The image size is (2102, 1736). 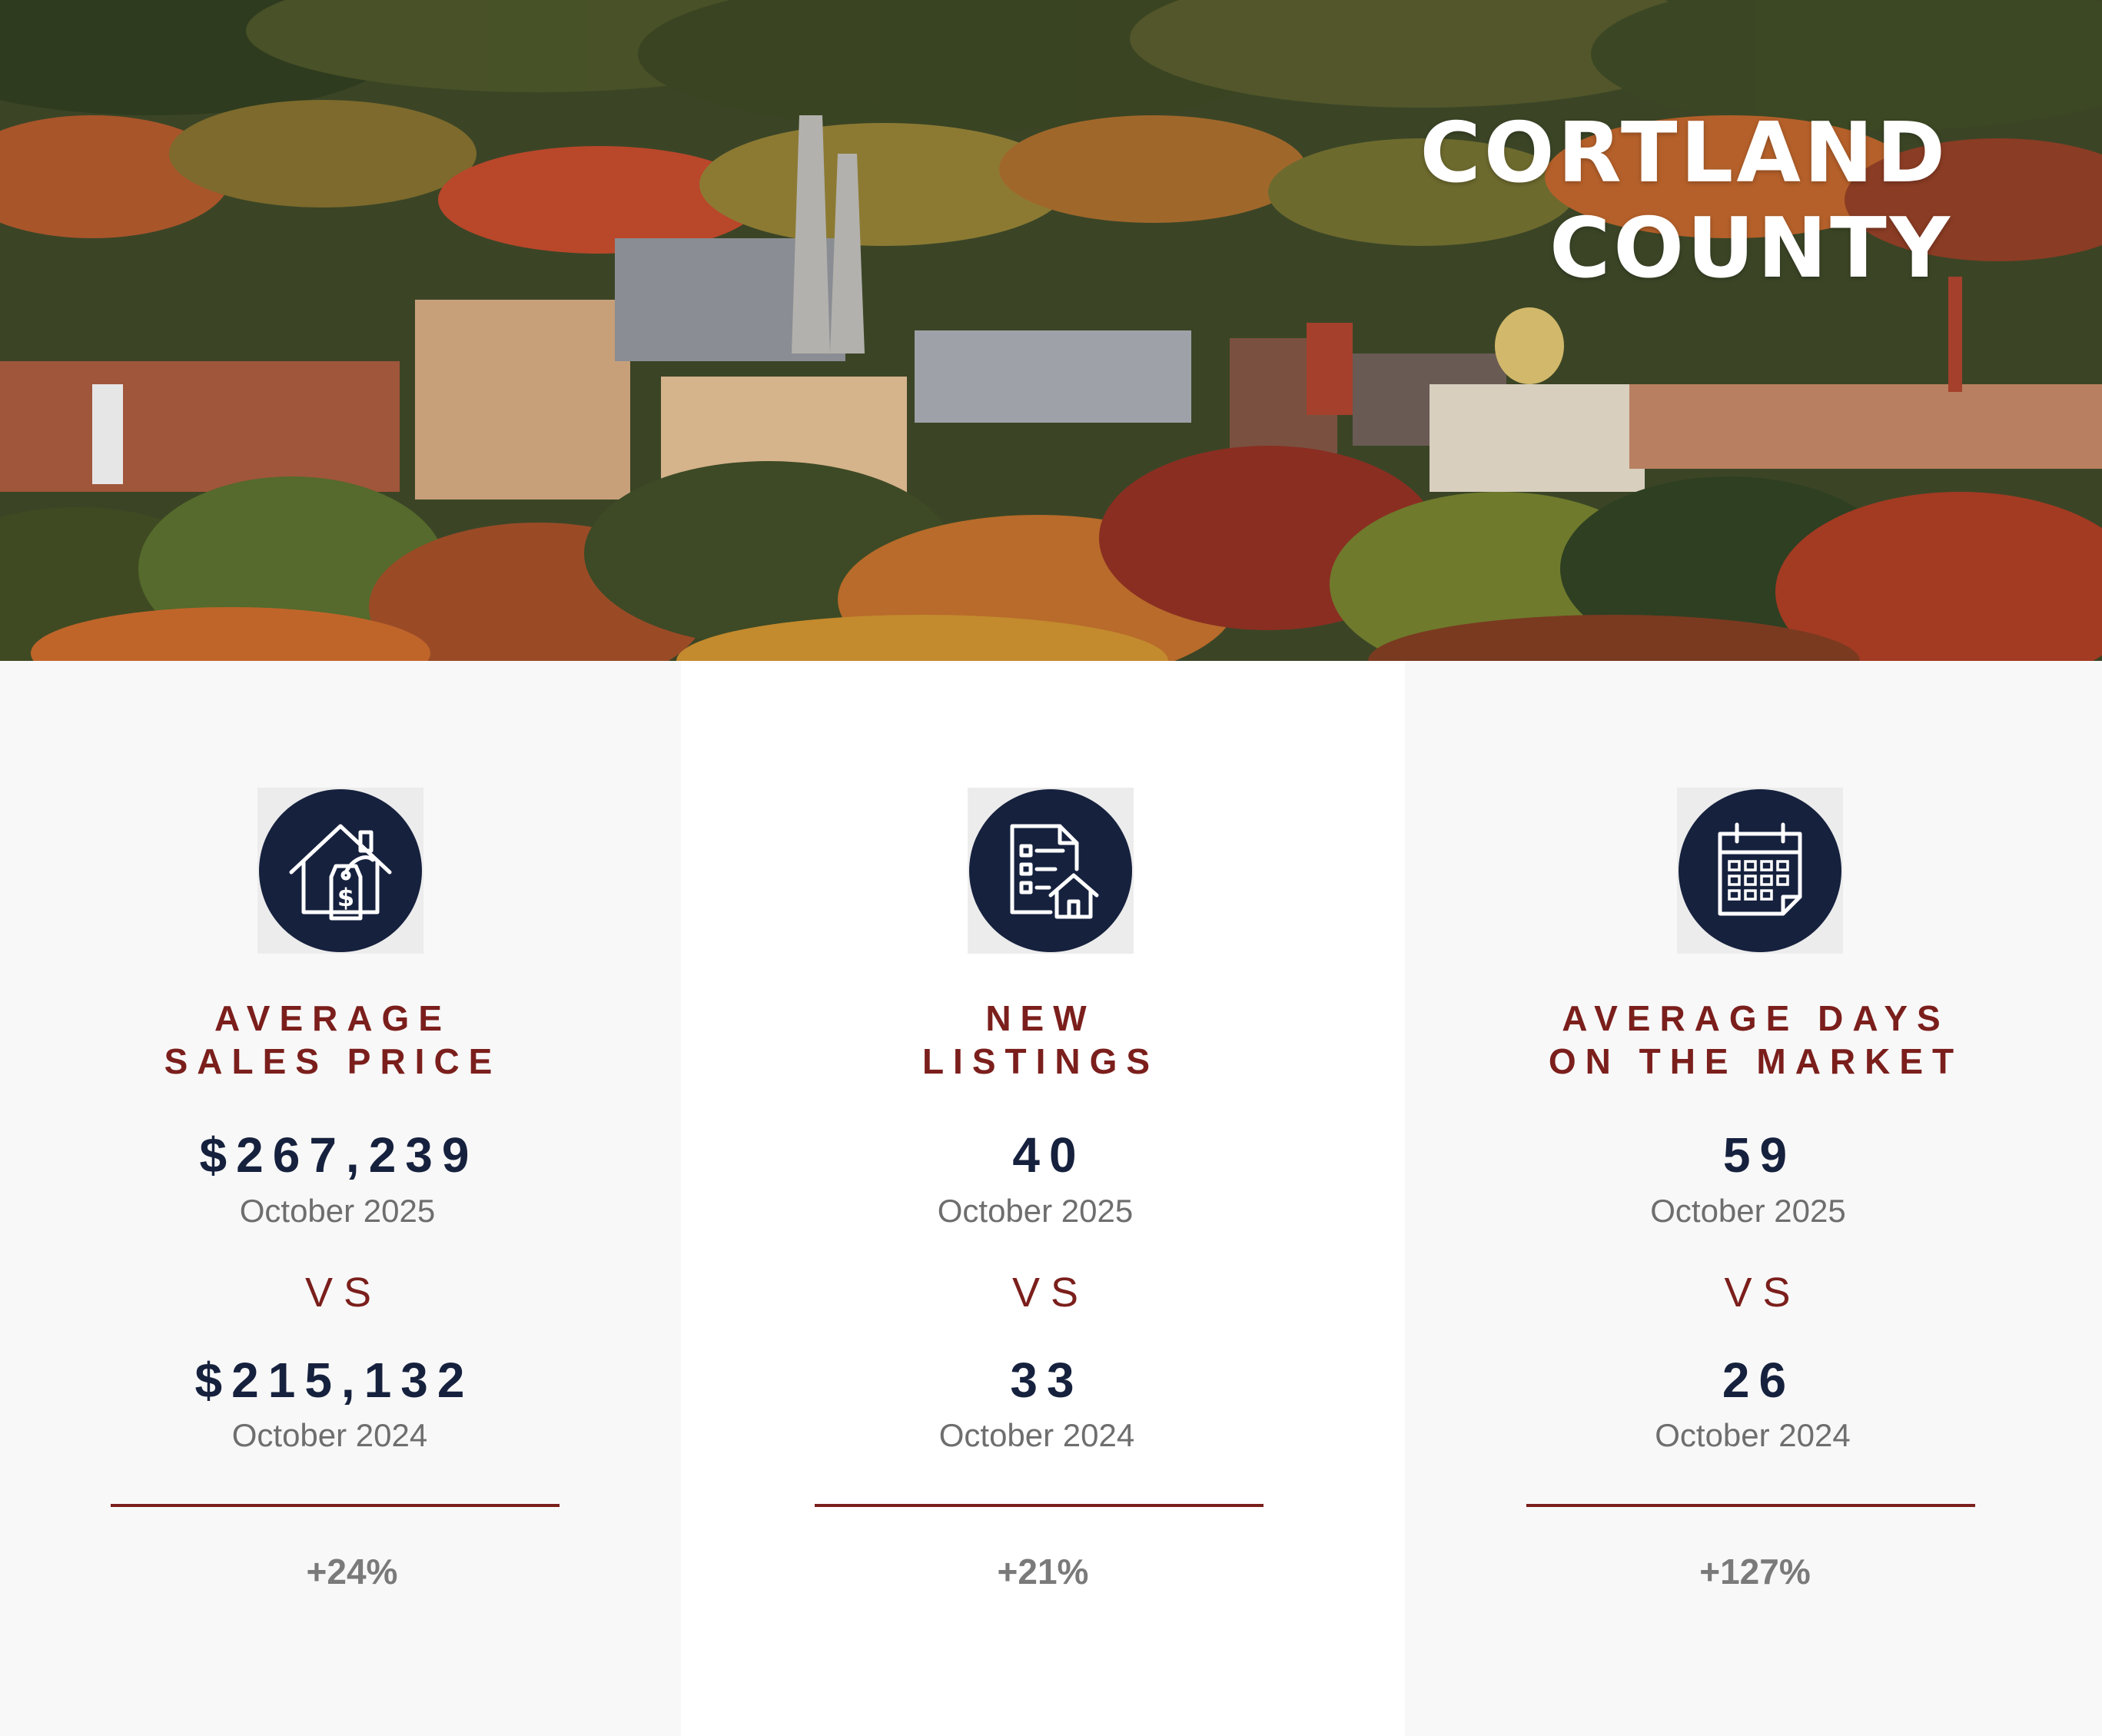 What do you see at coordinates (1751, 249) in the screenshot?
I see `county-title-line2: COUNTY` at bounding box center [1751, 249].